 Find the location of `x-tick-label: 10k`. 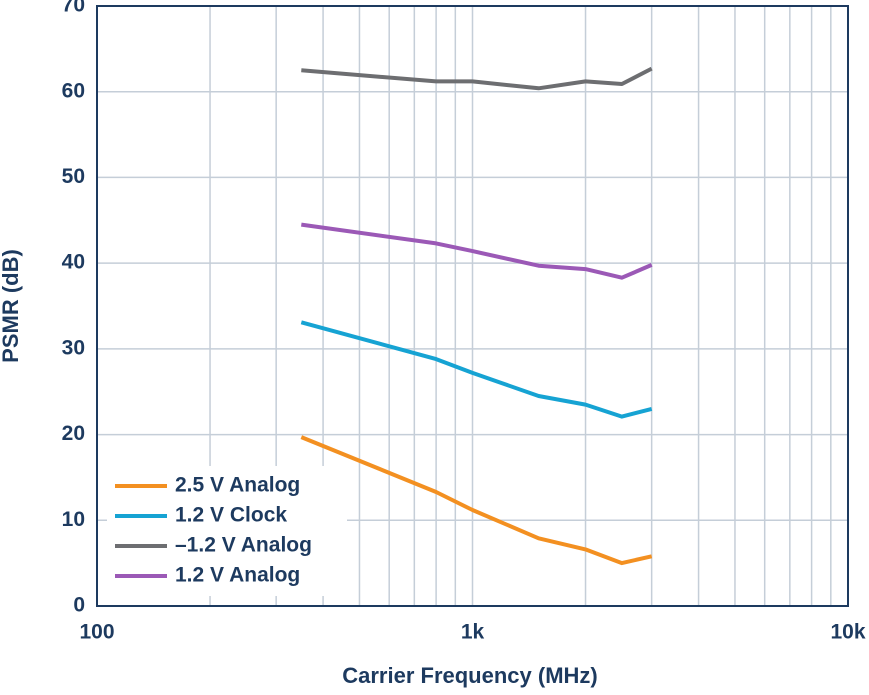

x-tick-label: 10k is located at coordinates (847, 632).